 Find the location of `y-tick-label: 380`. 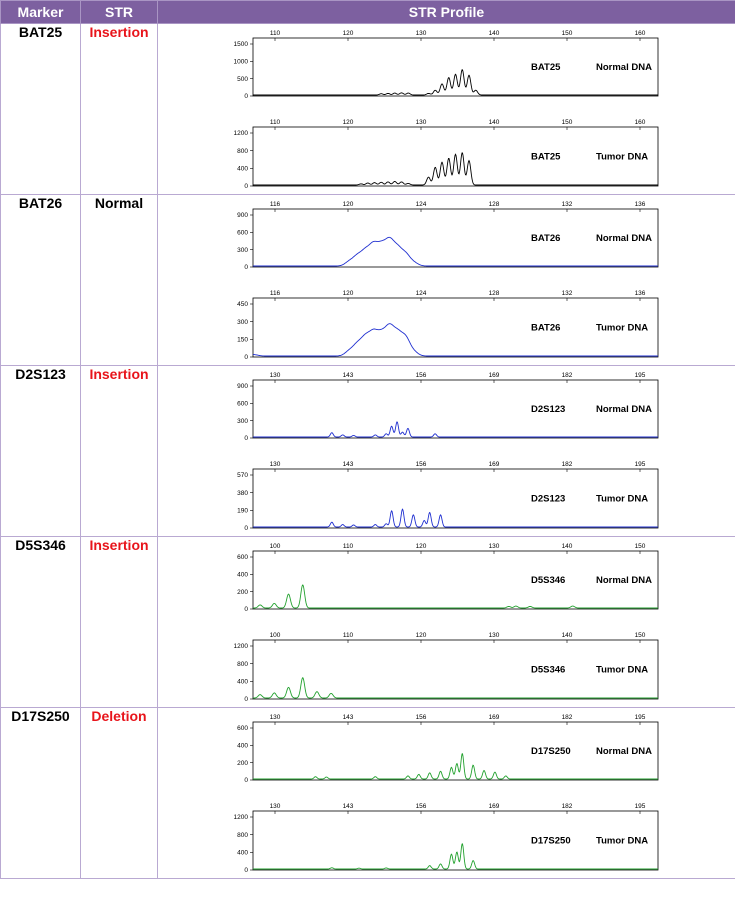

y-tick-label: 380 is located at coordinates (242, 493).